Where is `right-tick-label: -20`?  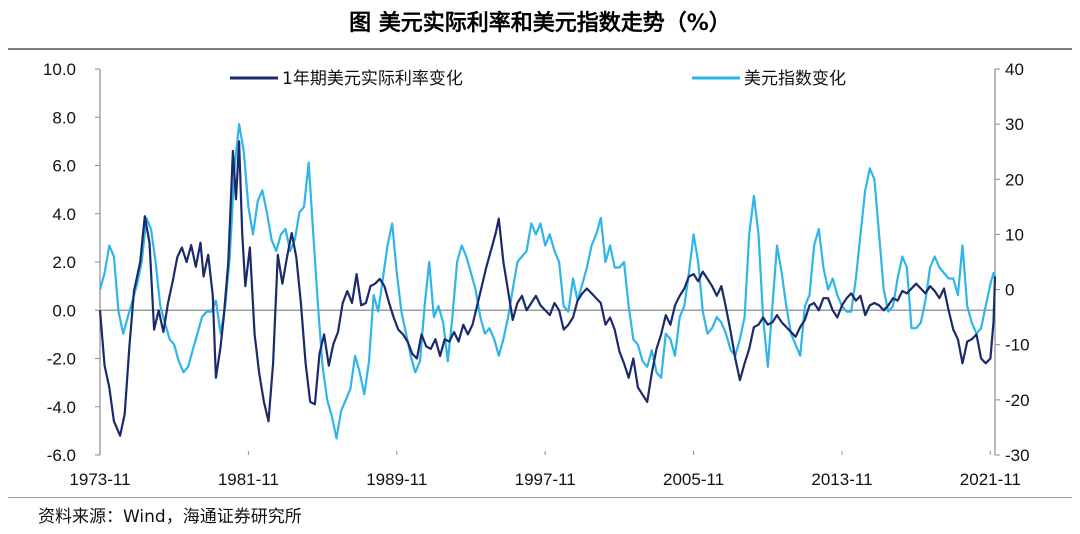
right-tick-label: -20 is located at coordinates (1017, 400).